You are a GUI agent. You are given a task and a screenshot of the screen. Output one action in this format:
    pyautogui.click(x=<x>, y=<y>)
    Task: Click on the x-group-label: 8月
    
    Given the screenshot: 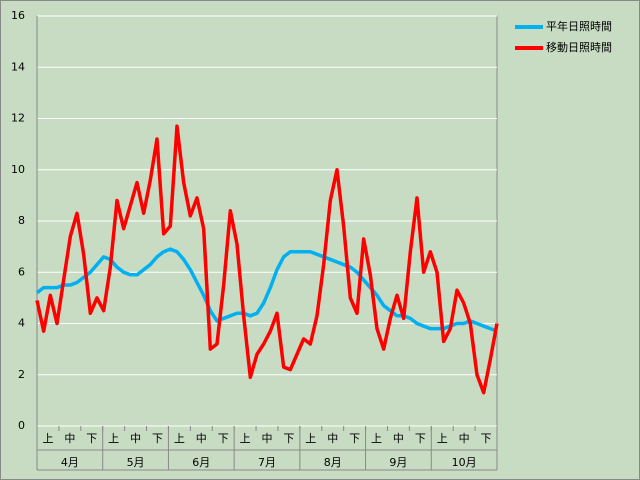 What is the action you would take?
    pyautogui.click(x=333, y=462)
    